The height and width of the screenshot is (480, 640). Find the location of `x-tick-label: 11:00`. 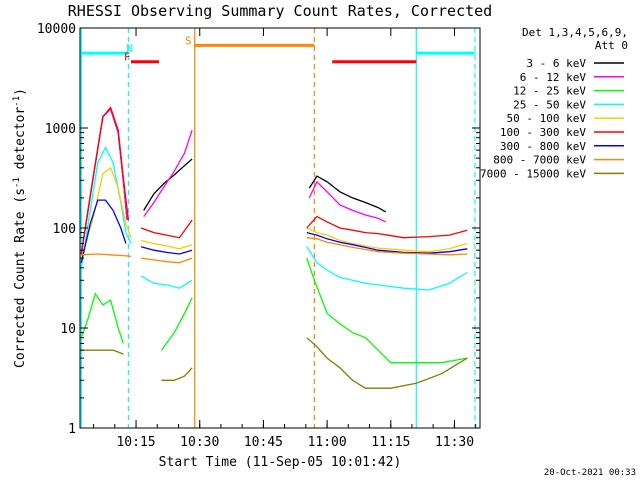

x-tick-label: 11:00 is located at coordinates (327, 442).